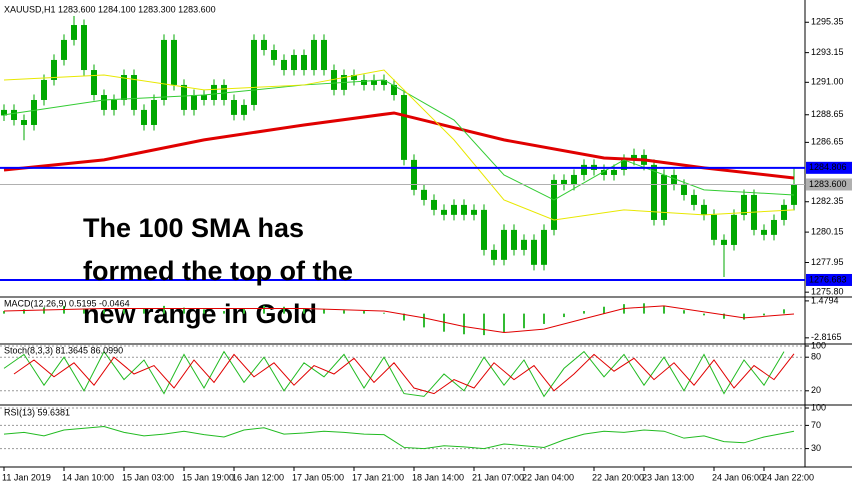 The width and height of the screenshot is (852, 485). What do you see at coordinates (829, 279) in the screenshot?
I see `price-label-box` at bounding box center [829, 279].